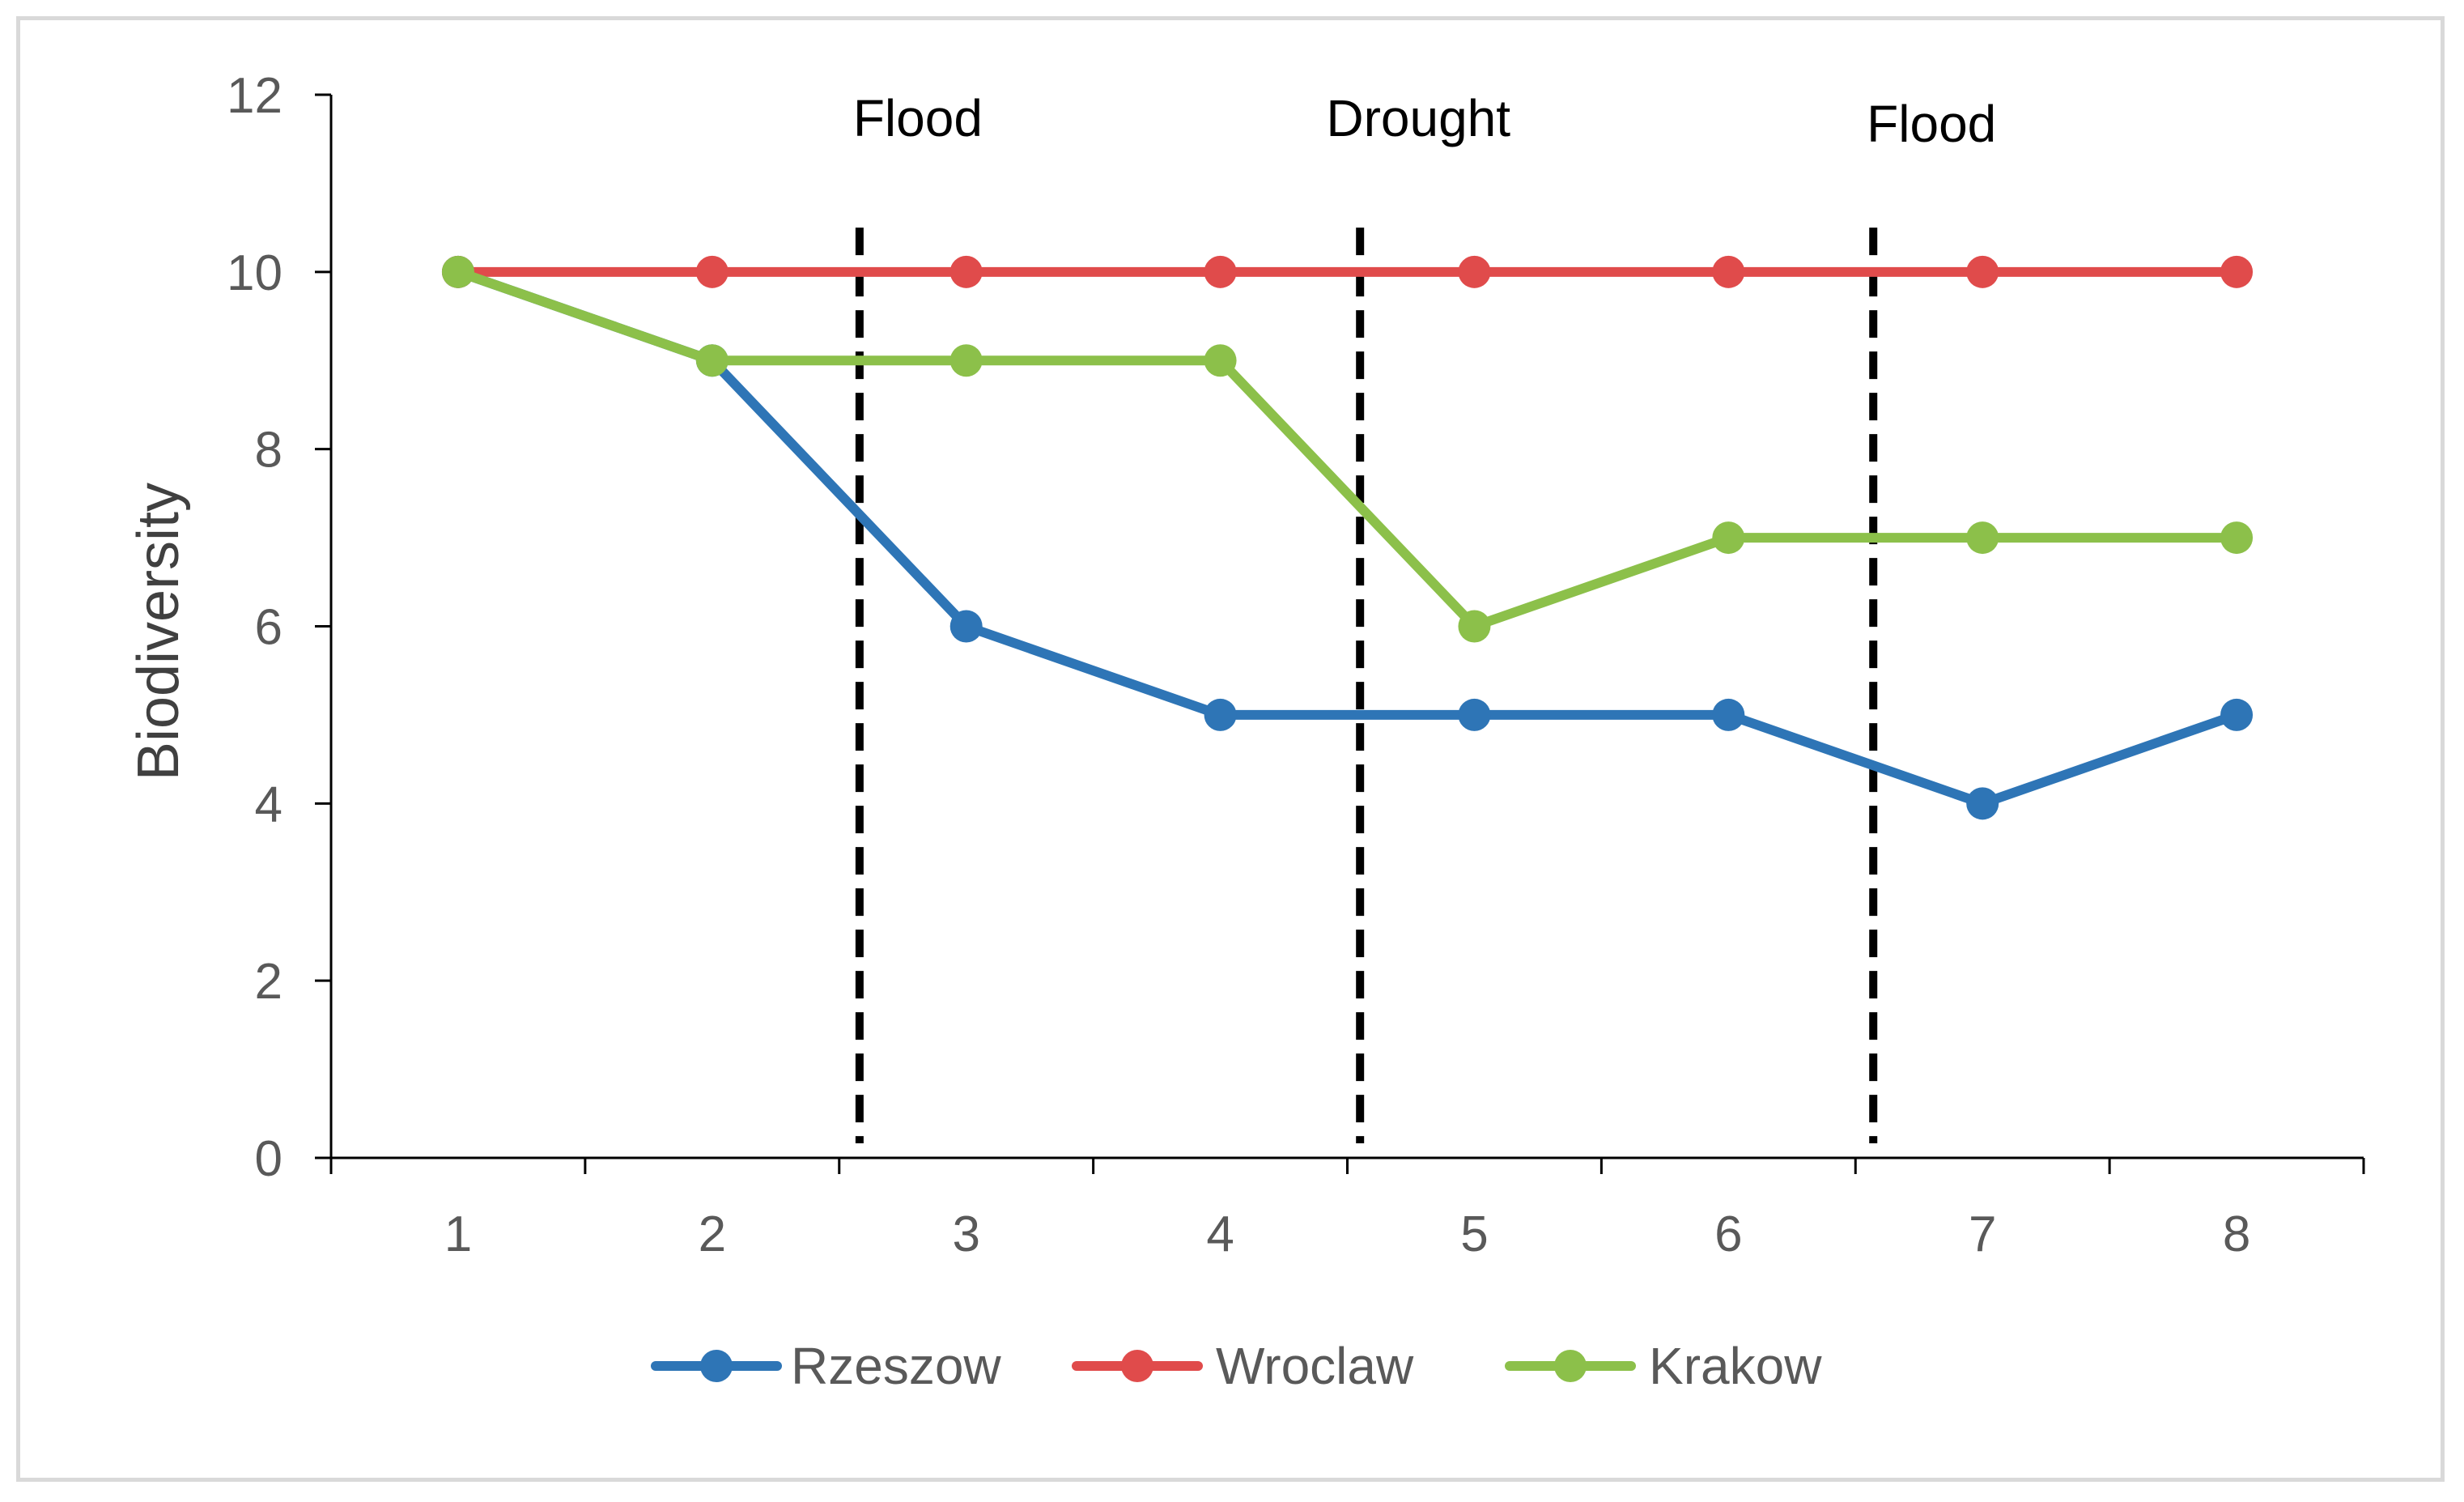  What do you see at coordinates (1418, 118) in the screenshot?
I see `event-label: Drought` at bounding box center [1418, 118].